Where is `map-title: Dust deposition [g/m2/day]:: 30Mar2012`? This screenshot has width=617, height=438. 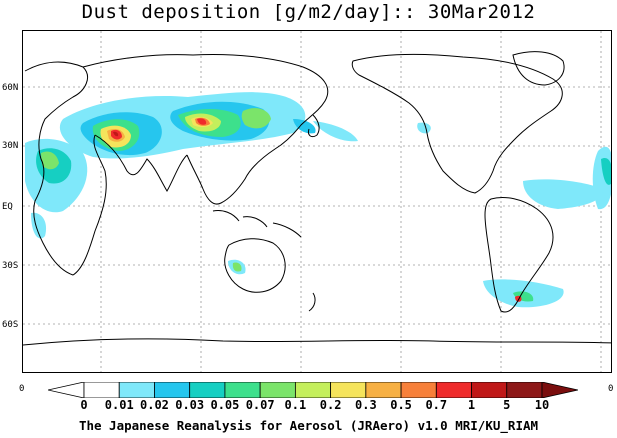 map-title: Dust deposition [g/m2/day]:: 30Mar2012 is located at coordinates (308, 12).